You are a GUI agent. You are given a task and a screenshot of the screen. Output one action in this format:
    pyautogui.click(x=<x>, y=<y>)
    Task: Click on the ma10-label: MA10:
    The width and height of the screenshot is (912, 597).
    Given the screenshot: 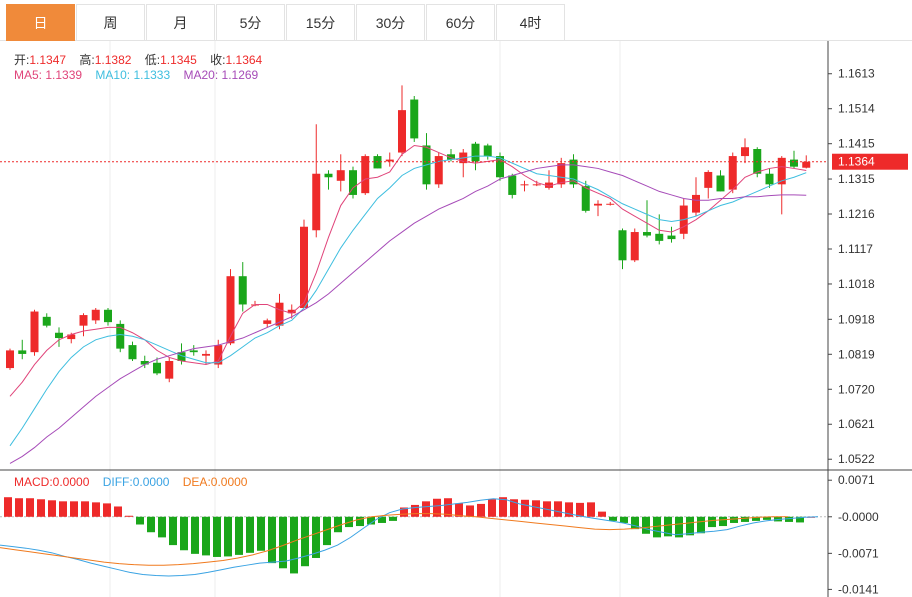 What is the action you would take?
    pyautogui.click(x=113, y=75)
    